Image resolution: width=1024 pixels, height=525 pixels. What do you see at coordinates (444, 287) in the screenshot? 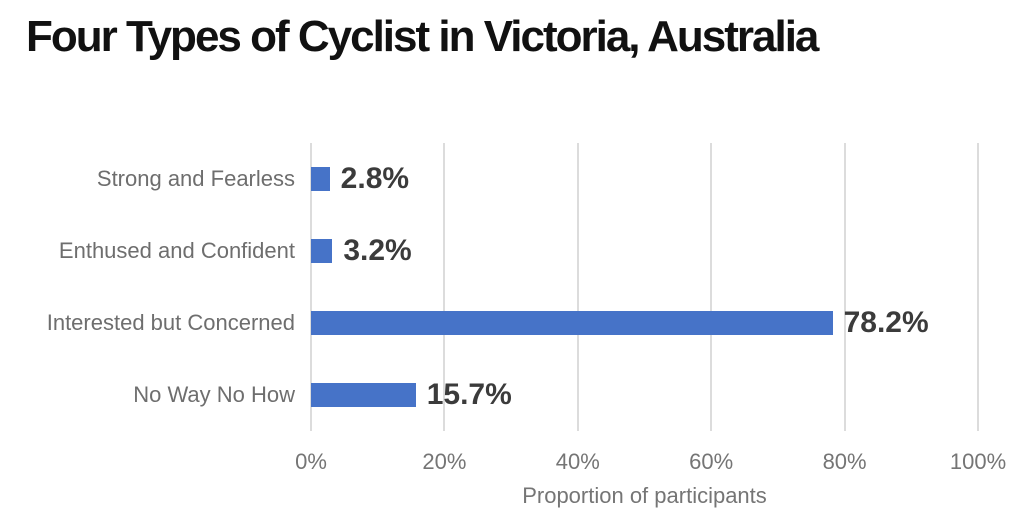
I see `gridline-20%` at bounding box center [444, 287].